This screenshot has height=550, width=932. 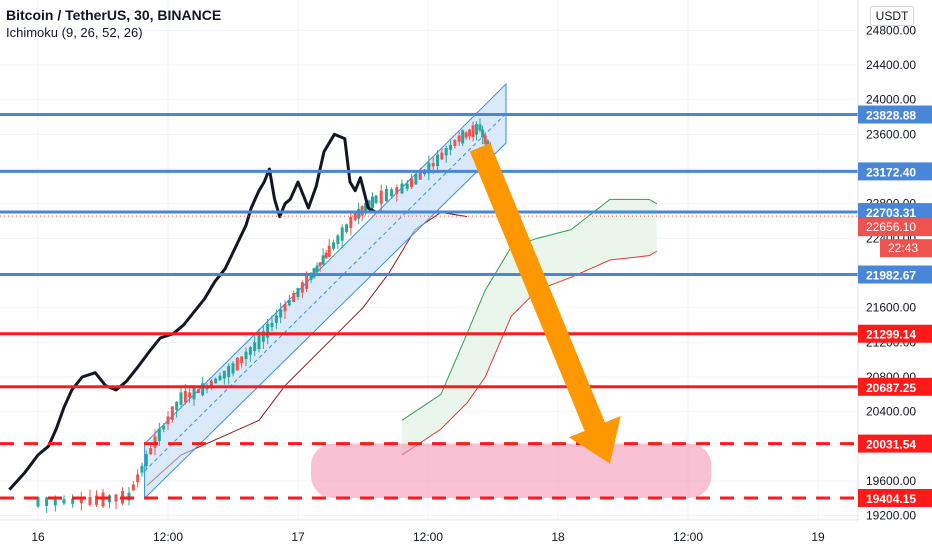 I want to click on target-zone, so click(x=511, y=470).